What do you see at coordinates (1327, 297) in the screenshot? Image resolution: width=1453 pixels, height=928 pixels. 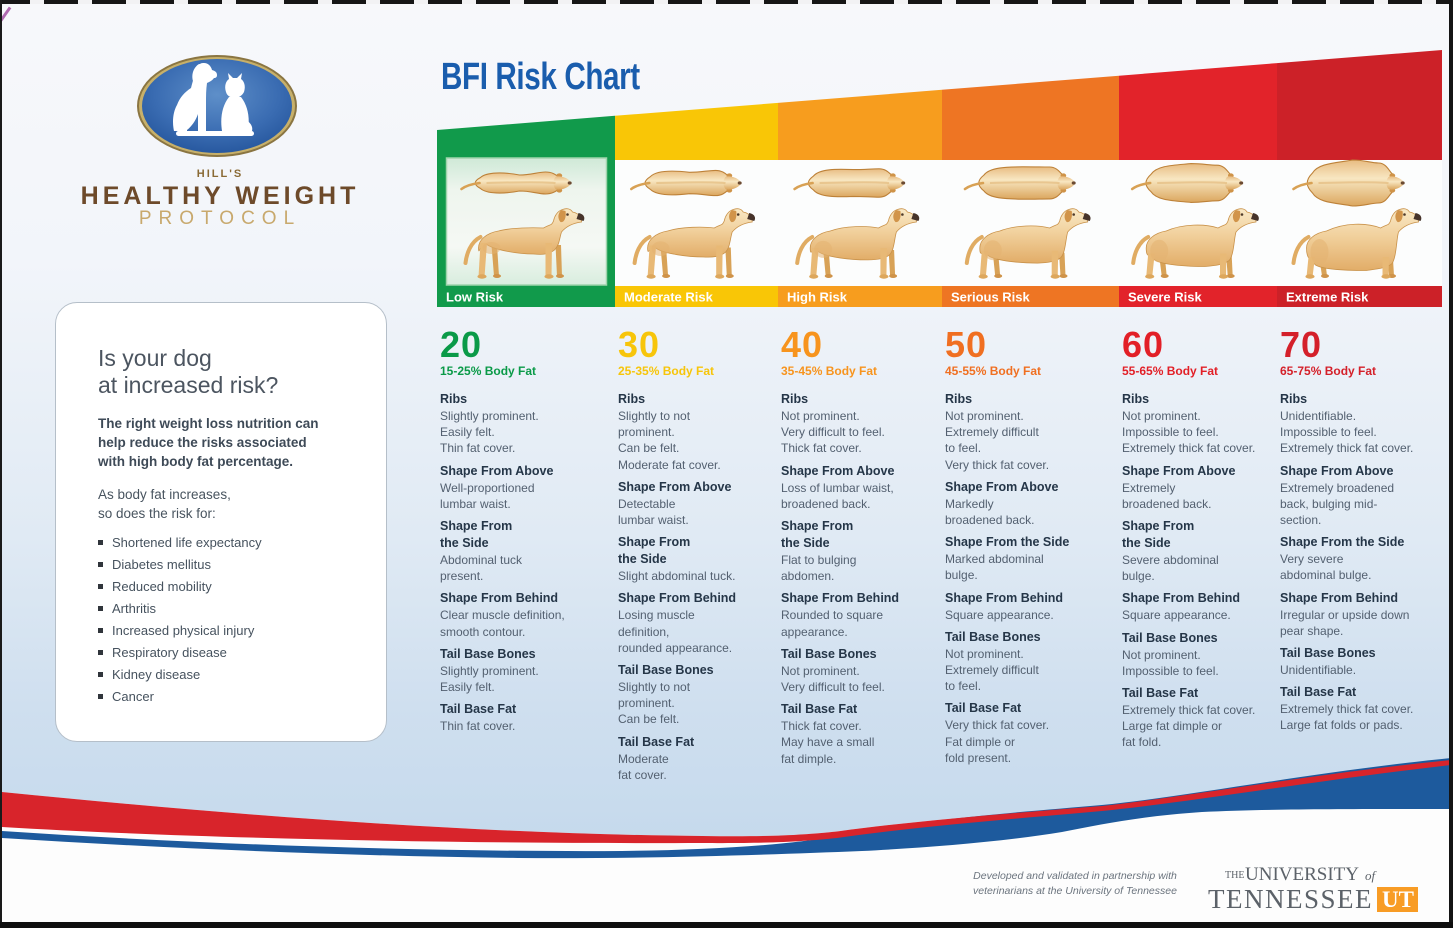 I see `svg-text: Extreme Risk` at bounding box center [1327, 297].